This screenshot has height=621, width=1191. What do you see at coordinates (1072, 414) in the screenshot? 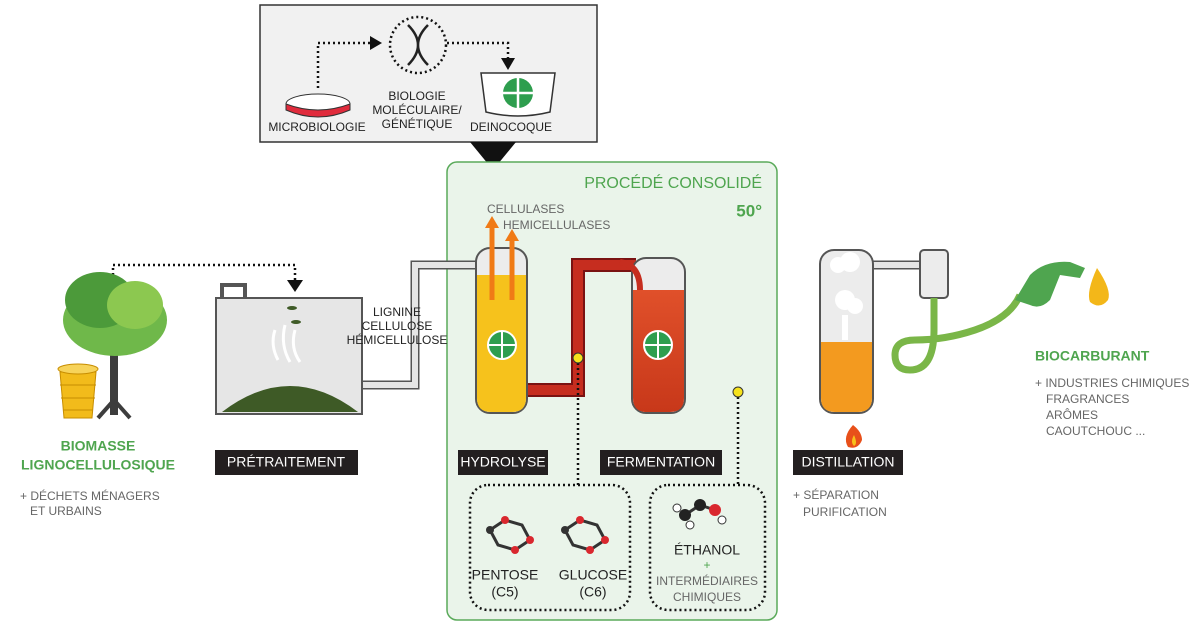
I see `product-note: ARÔMES` at bounding box center [1072, 414].